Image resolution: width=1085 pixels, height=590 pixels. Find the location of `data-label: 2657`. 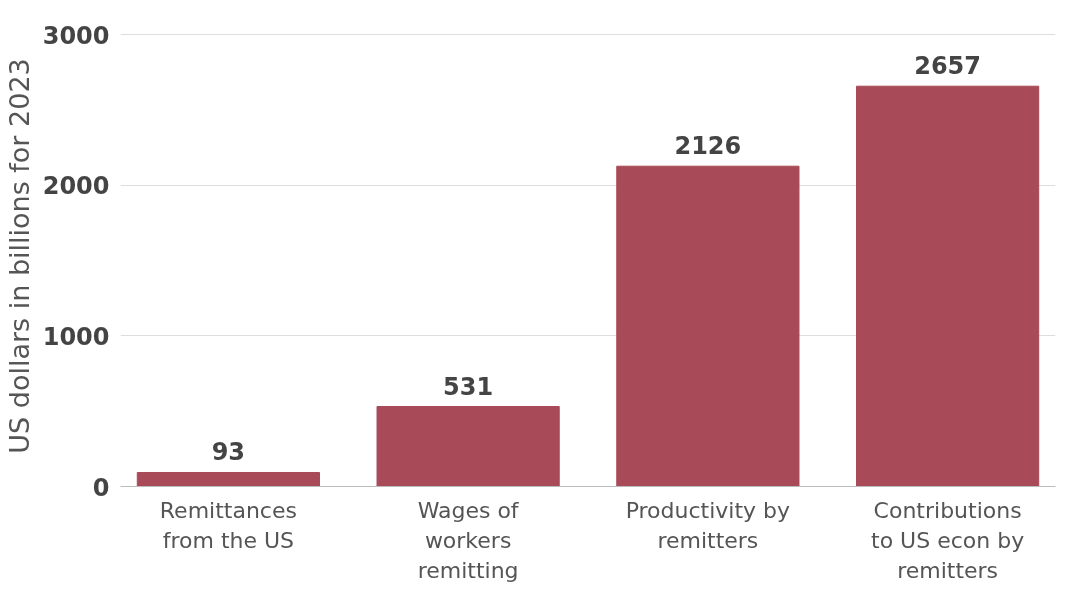

data-label: 2657 is located at coordinates (948, 66).